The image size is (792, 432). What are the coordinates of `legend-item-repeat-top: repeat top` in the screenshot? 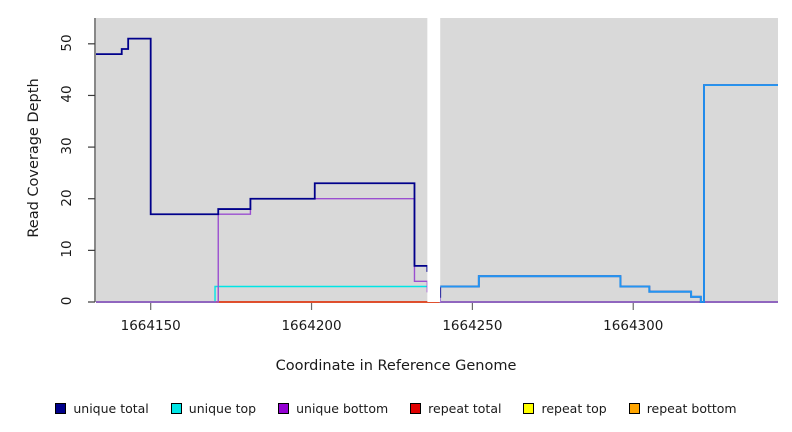 It's located at (565, 408).